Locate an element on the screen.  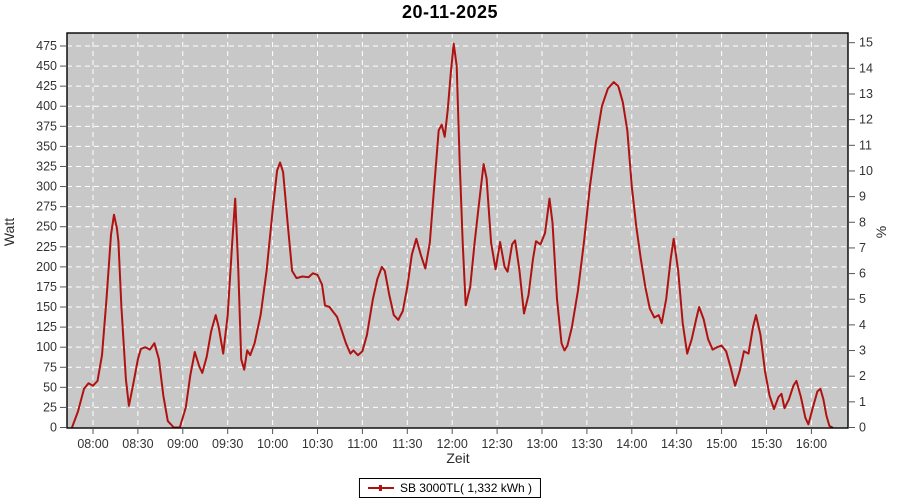
x-tick-label: 14:00 is located at coordinates (631, 444).